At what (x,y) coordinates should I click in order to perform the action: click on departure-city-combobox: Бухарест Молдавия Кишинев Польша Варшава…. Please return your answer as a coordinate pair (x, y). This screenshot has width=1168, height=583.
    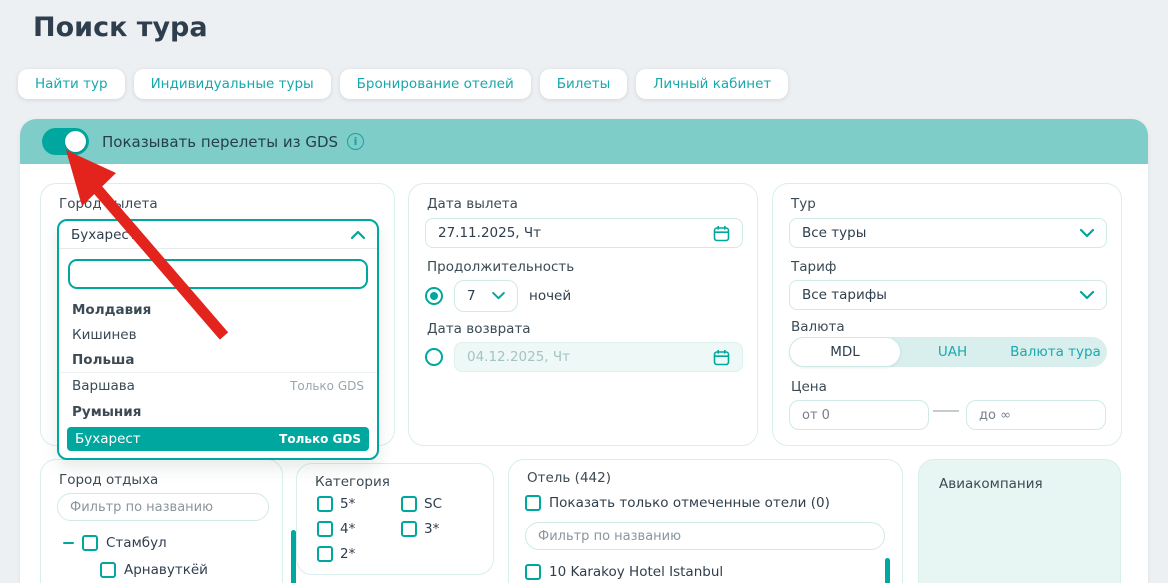
    Looking at the image, I should click on (218, 339).